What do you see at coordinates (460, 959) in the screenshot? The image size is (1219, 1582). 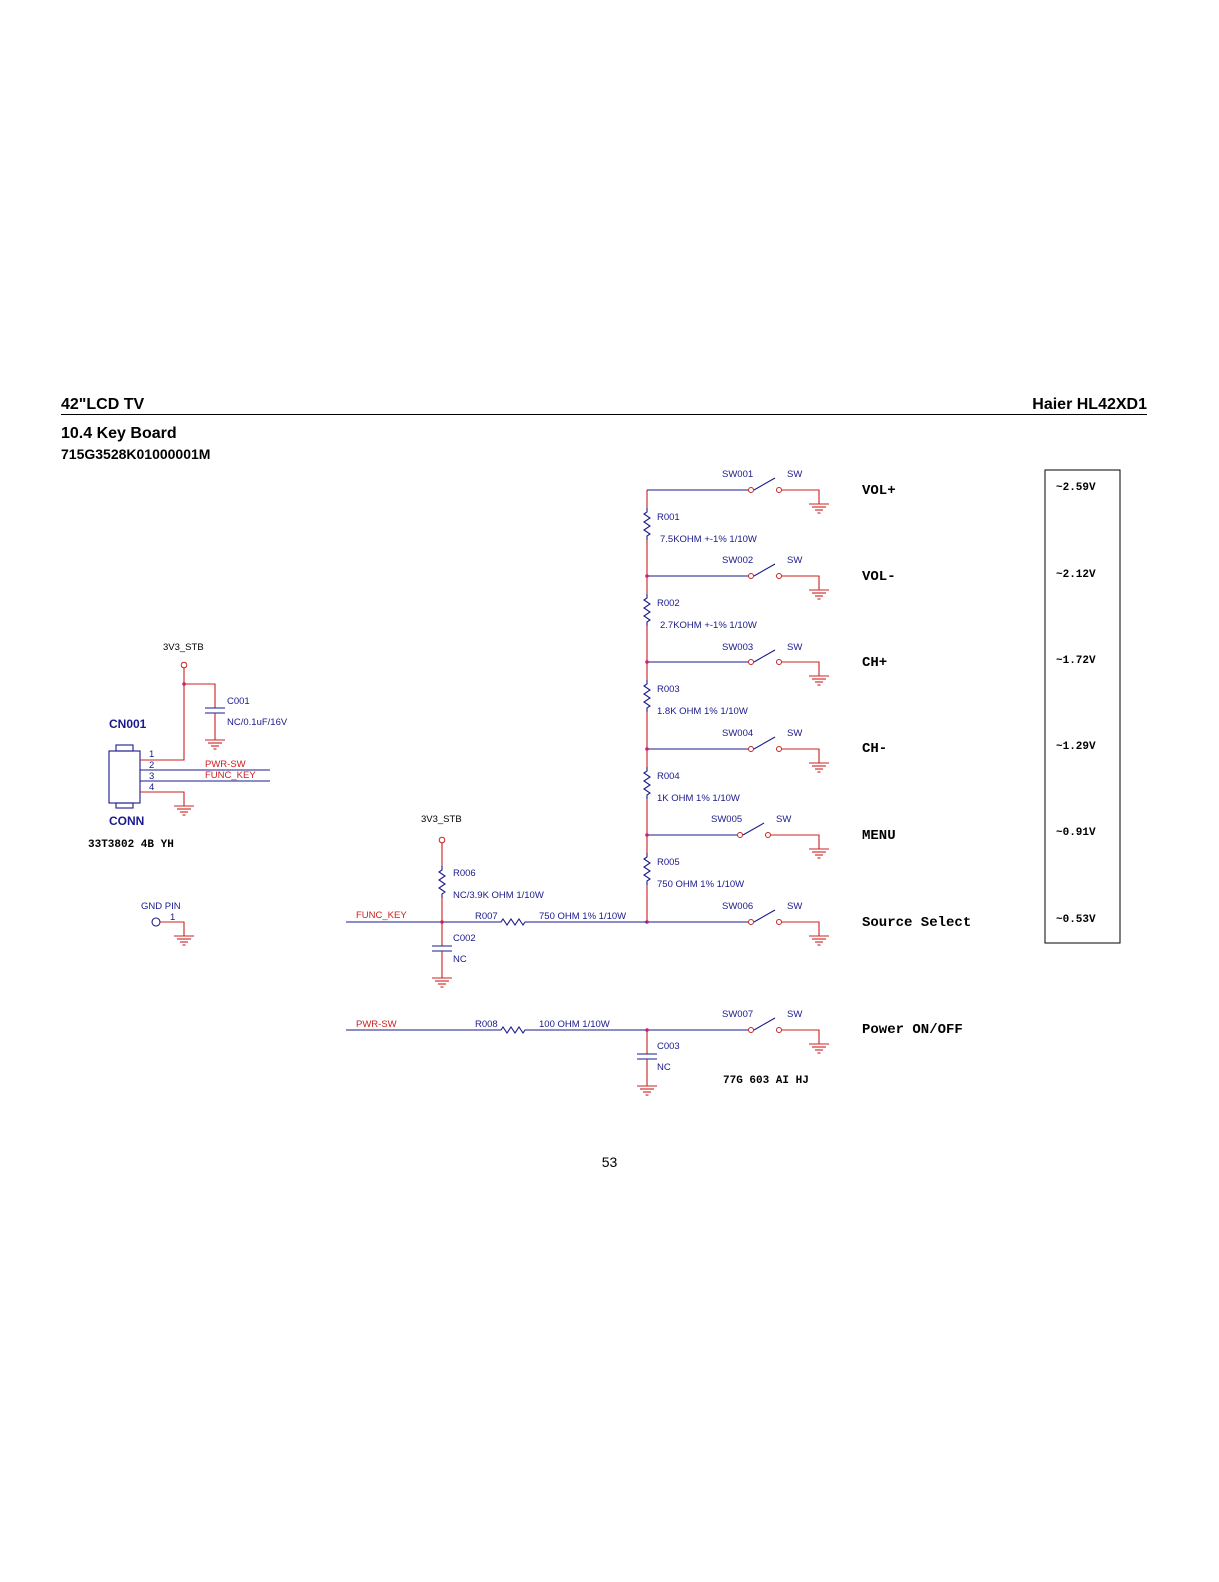 I see `c002-value: NC` at bounding box center [460, 959].